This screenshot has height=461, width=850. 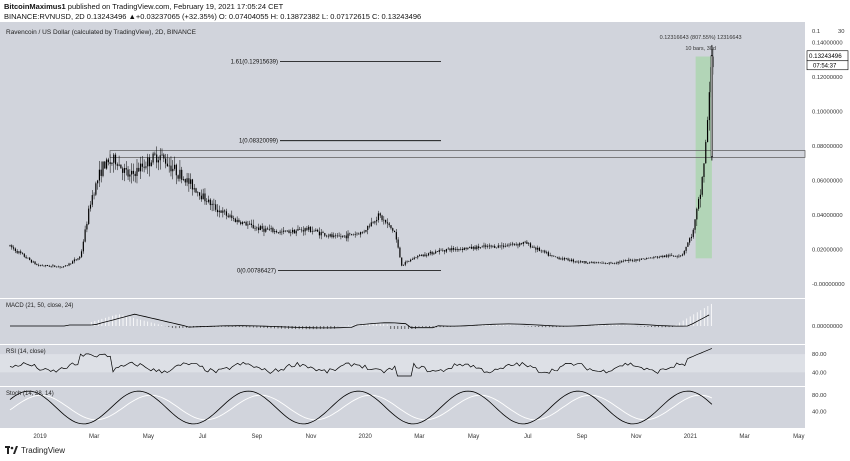 What do you see at coordinates (35, 6) in the screenshot?
I see `author-name: BitcoinMaximus1` at bounding box center [35, 6].